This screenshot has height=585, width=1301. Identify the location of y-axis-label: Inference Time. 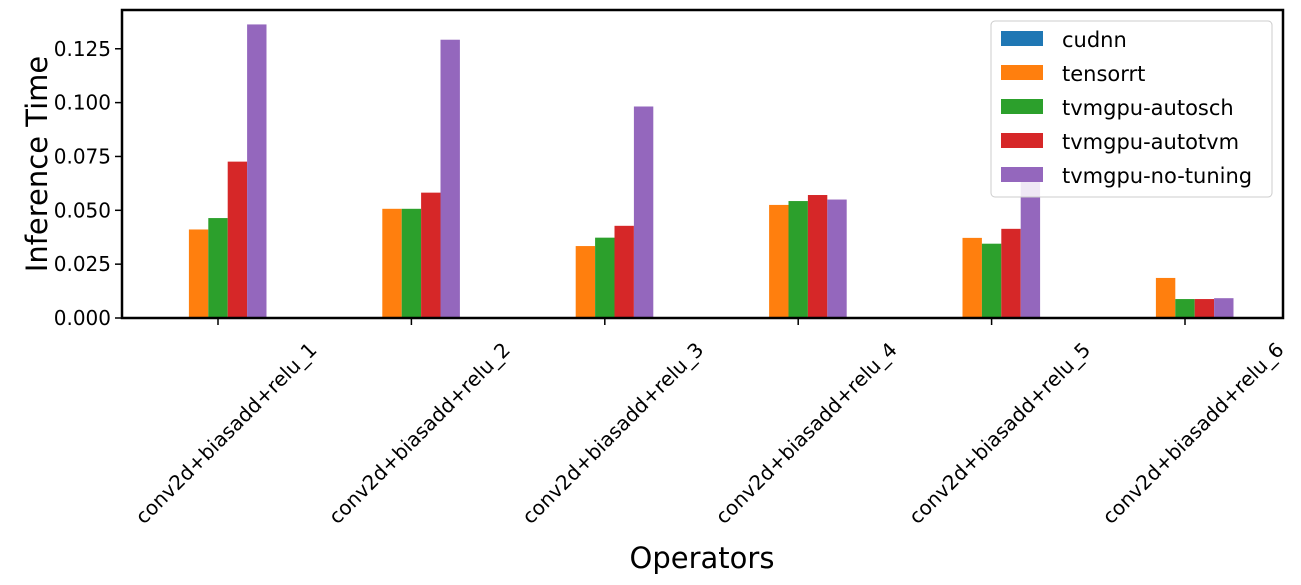
(37, 164).